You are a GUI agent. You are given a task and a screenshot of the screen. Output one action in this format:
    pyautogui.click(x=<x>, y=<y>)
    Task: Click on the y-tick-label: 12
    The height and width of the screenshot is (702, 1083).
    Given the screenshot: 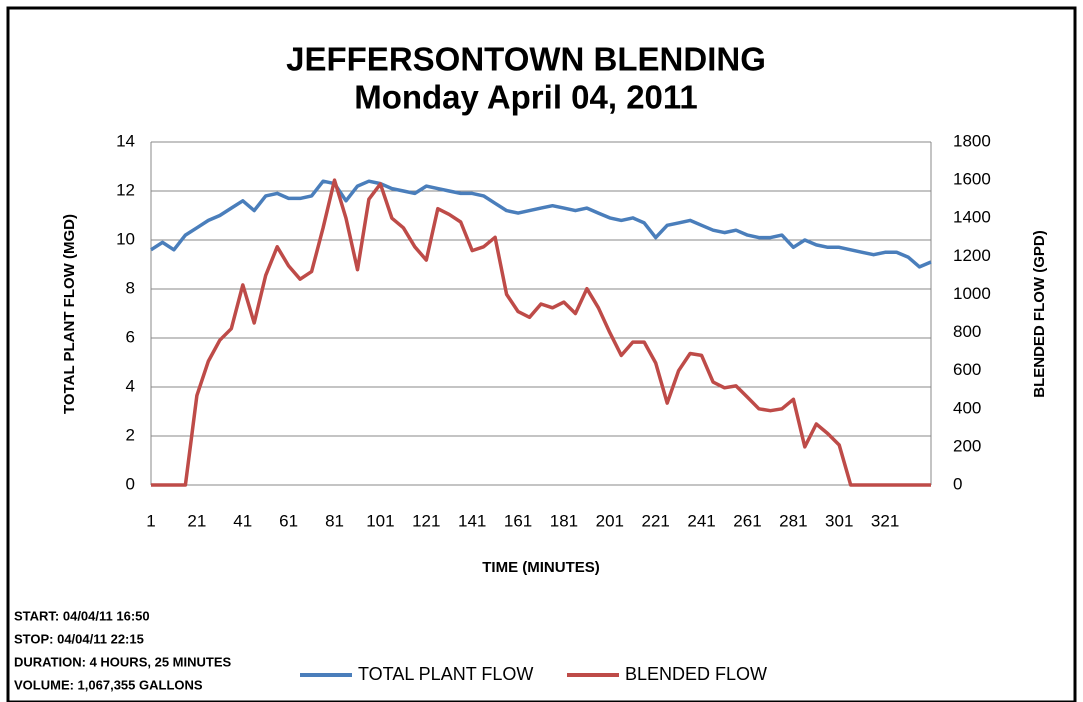 What is the action you would take?
    pyautogui.click(x=125, y=189)
    